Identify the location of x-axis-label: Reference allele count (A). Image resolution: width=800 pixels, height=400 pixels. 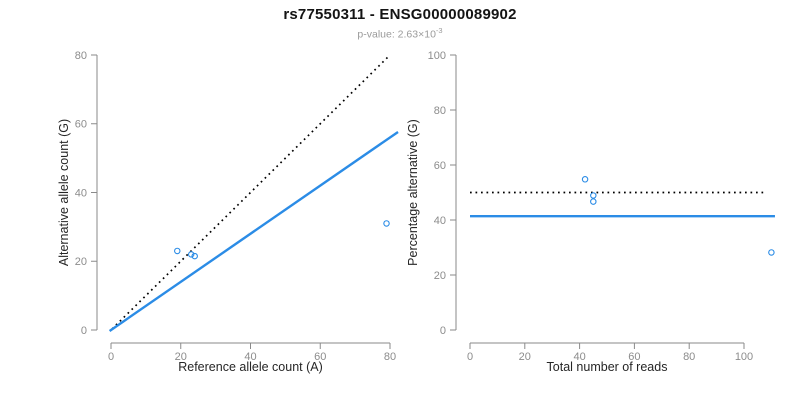
(250, 367).